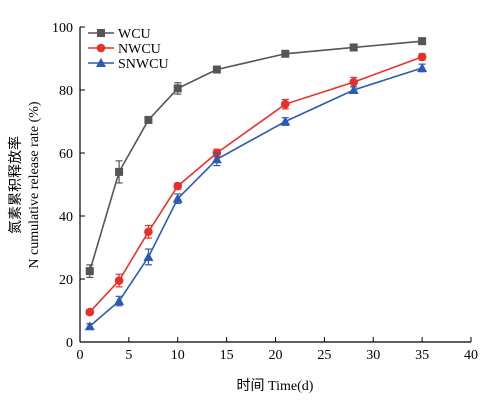  Describe the element at coordinates (143, 64) in the screenshot. I see `legend-label: SNWCU` at that location.